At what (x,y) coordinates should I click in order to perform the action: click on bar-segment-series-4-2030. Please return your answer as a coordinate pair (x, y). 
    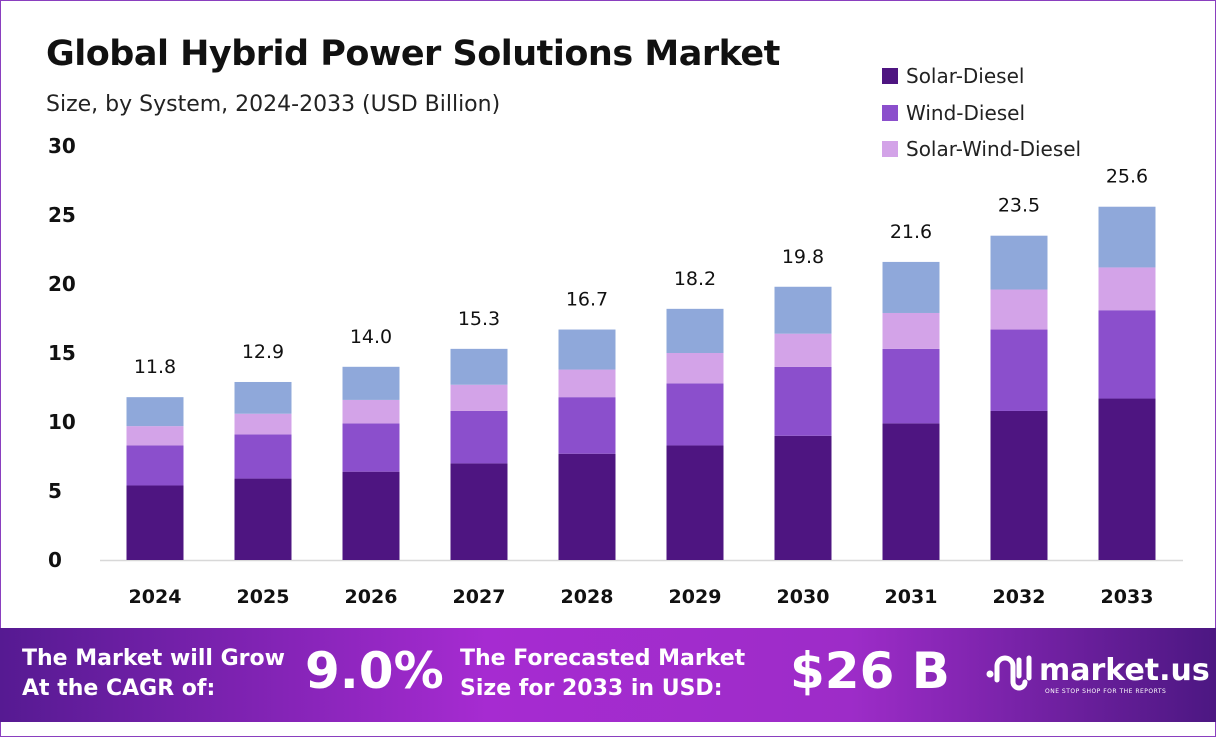
    Looking at the image, I should click on (803, 310).